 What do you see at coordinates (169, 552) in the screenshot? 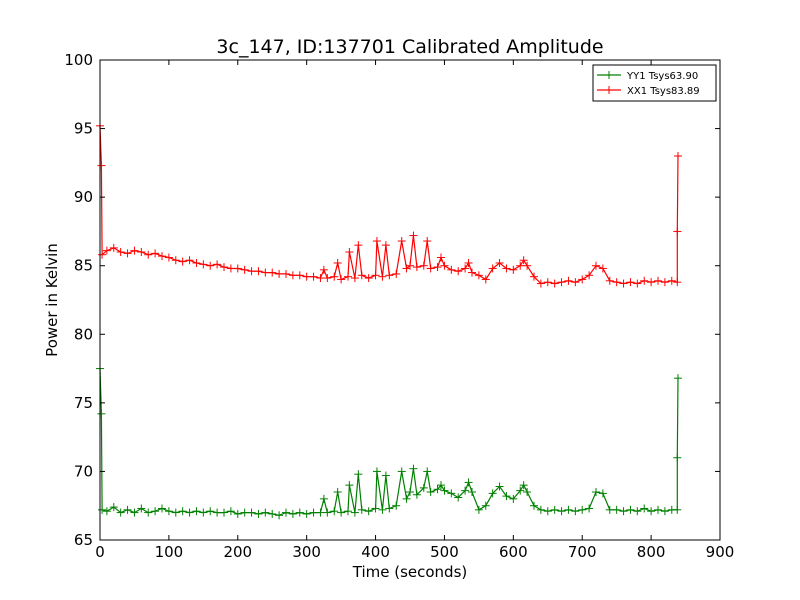
I see `x-tick-label: 100` at bounding box center [169, 552].